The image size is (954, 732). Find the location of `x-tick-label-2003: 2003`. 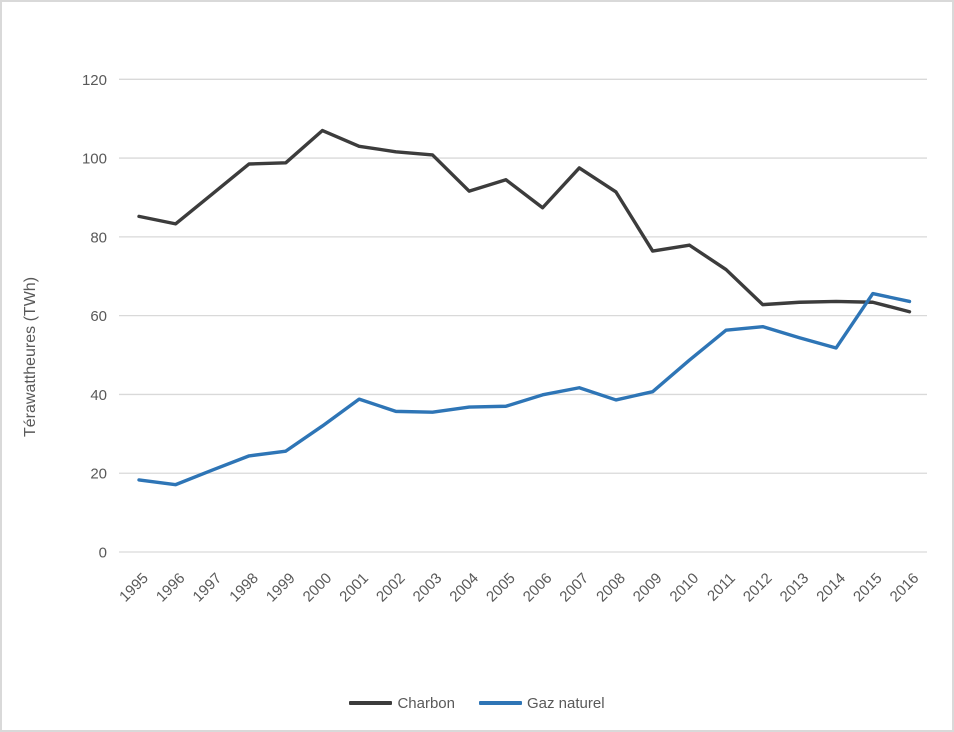

x-tick-label-2003: 2003 is located at coordinates (428, 588).